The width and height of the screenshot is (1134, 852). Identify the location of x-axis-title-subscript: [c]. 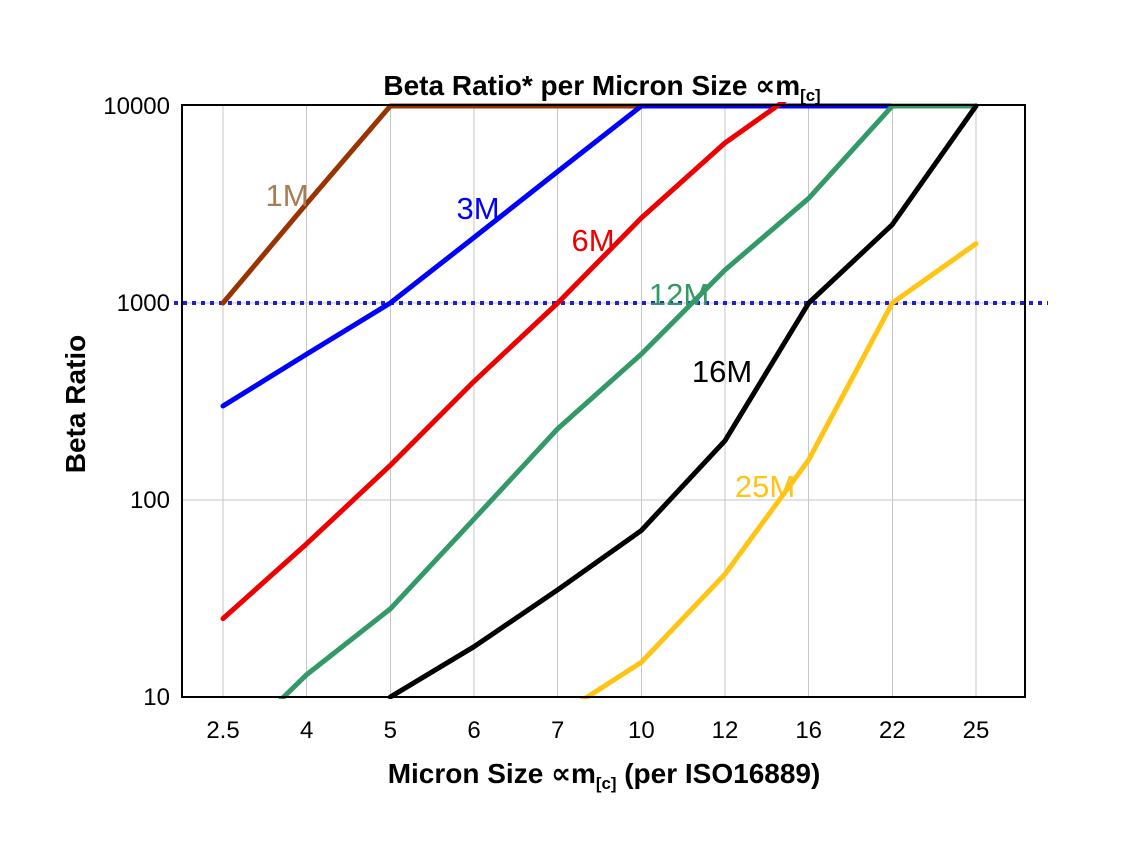
(606, 784).